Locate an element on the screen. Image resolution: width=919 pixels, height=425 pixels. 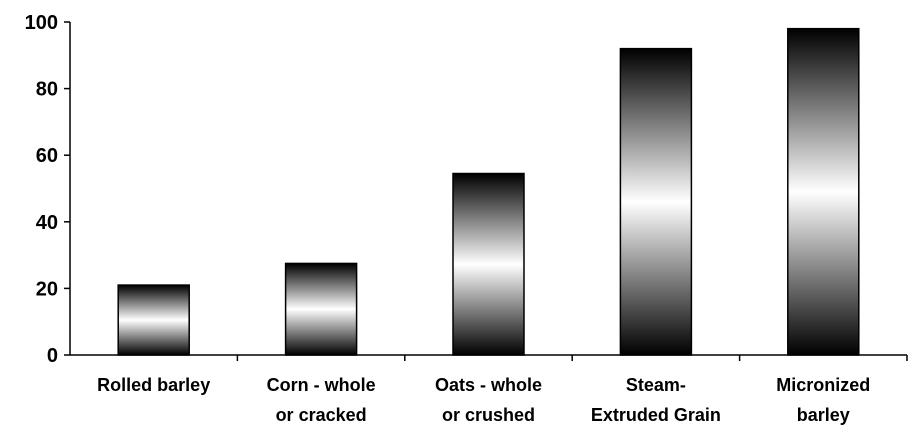
x-category-label: Oats - whole is located at coordinates (488, 385).